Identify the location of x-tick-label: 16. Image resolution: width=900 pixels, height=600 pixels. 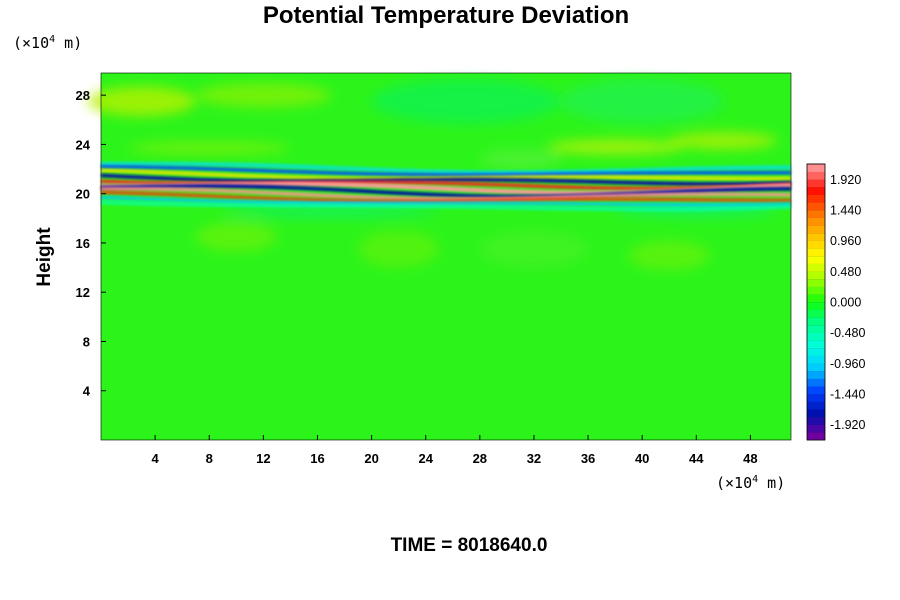
(317, 458).